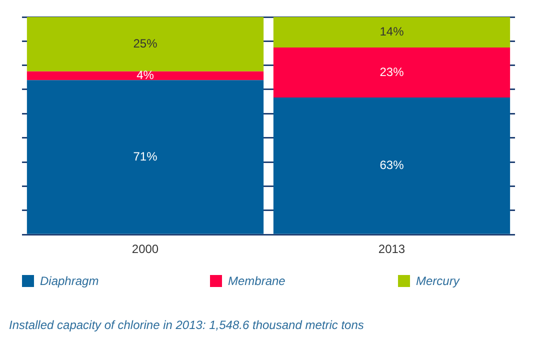 The width and height of the screenshot is (535, 349). What do you see at coordinates (438, 281) in the screenshot?
I see `legend-label: Mercury` at bounding box center [438, 281].